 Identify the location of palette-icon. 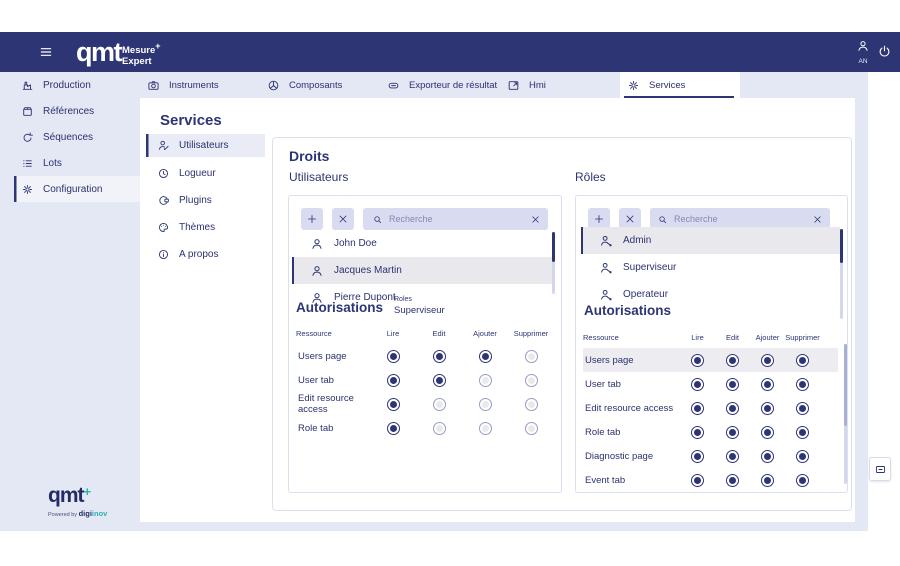
(163, 227).